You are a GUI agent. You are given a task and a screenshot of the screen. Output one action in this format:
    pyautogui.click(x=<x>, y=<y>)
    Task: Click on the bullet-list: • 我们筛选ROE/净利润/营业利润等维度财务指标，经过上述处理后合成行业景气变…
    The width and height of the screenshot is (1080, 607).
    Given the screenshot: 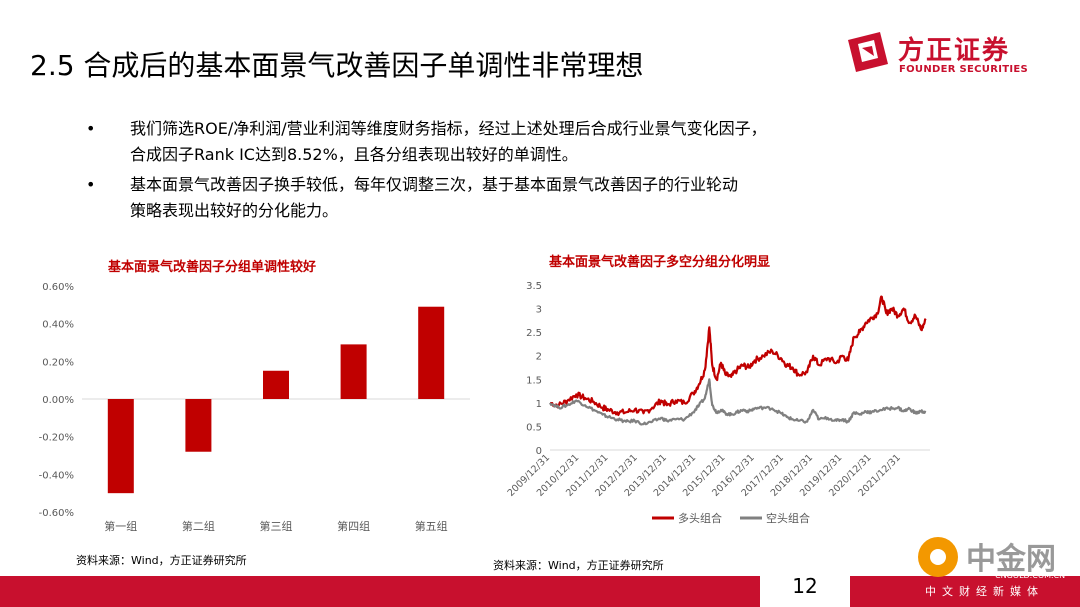 What is the action you would take?
    pyautogui.click(x=512, y=172)
    